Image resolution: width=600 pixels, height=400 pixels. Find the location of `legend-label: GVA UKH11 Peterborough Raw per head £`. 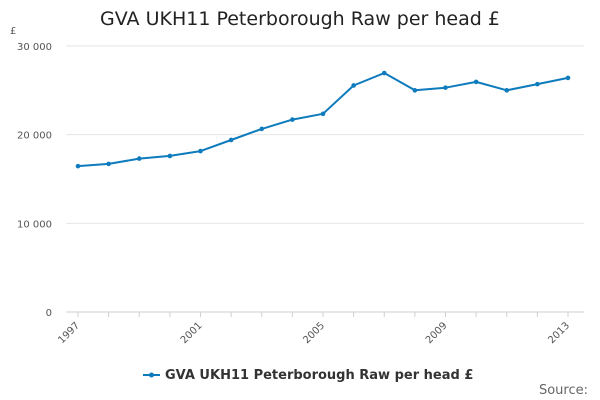

legend-label: GVA UKH11 Peterborough Raw per head £ is located at coordinates (319, 375).